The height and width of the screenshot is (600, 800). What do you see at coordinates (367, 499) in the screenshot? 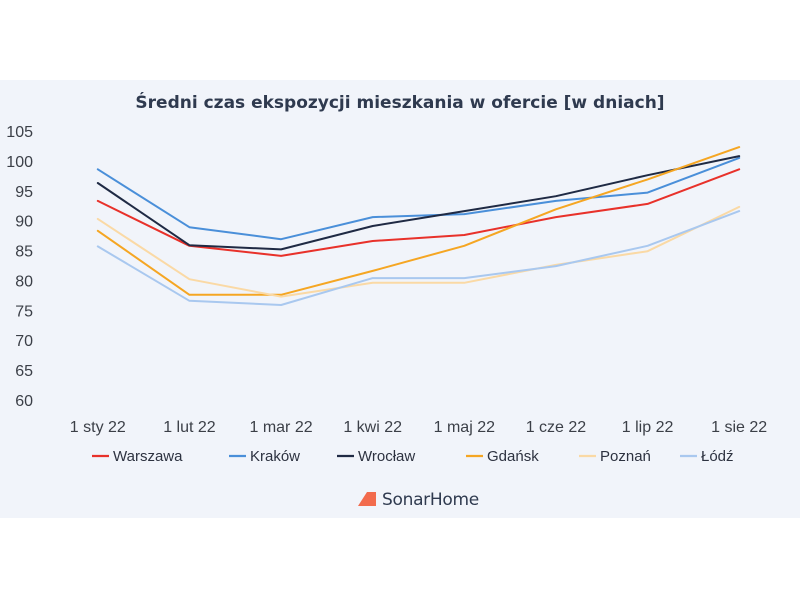
I see `house-logo-icon` at bounding box center [367, 499].